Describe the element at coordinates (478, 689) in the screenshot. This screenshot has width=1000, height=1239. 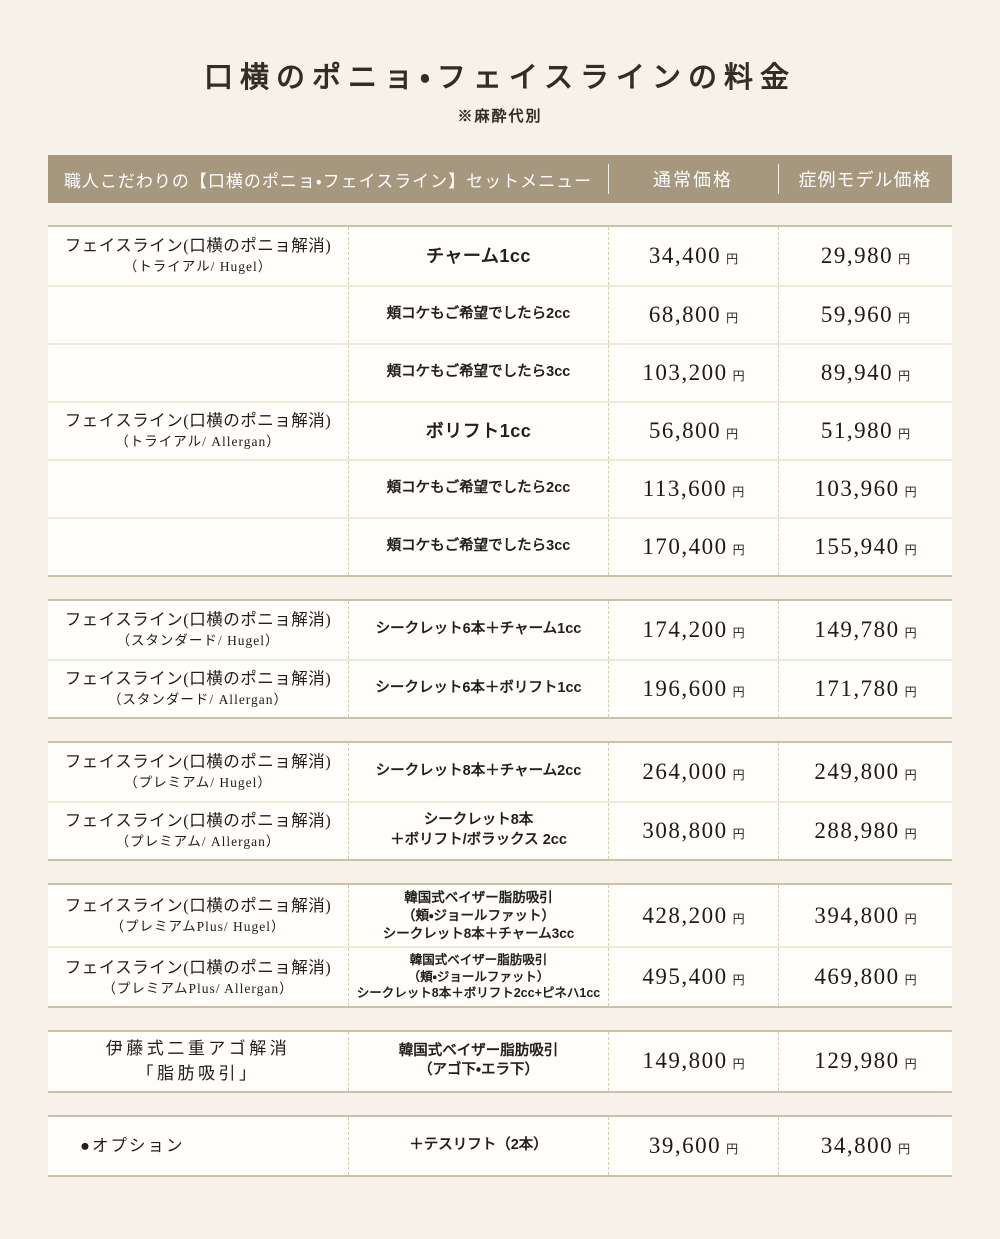
I see `menu-cell: シークレット6本＋ボリフト1cc` at that location.